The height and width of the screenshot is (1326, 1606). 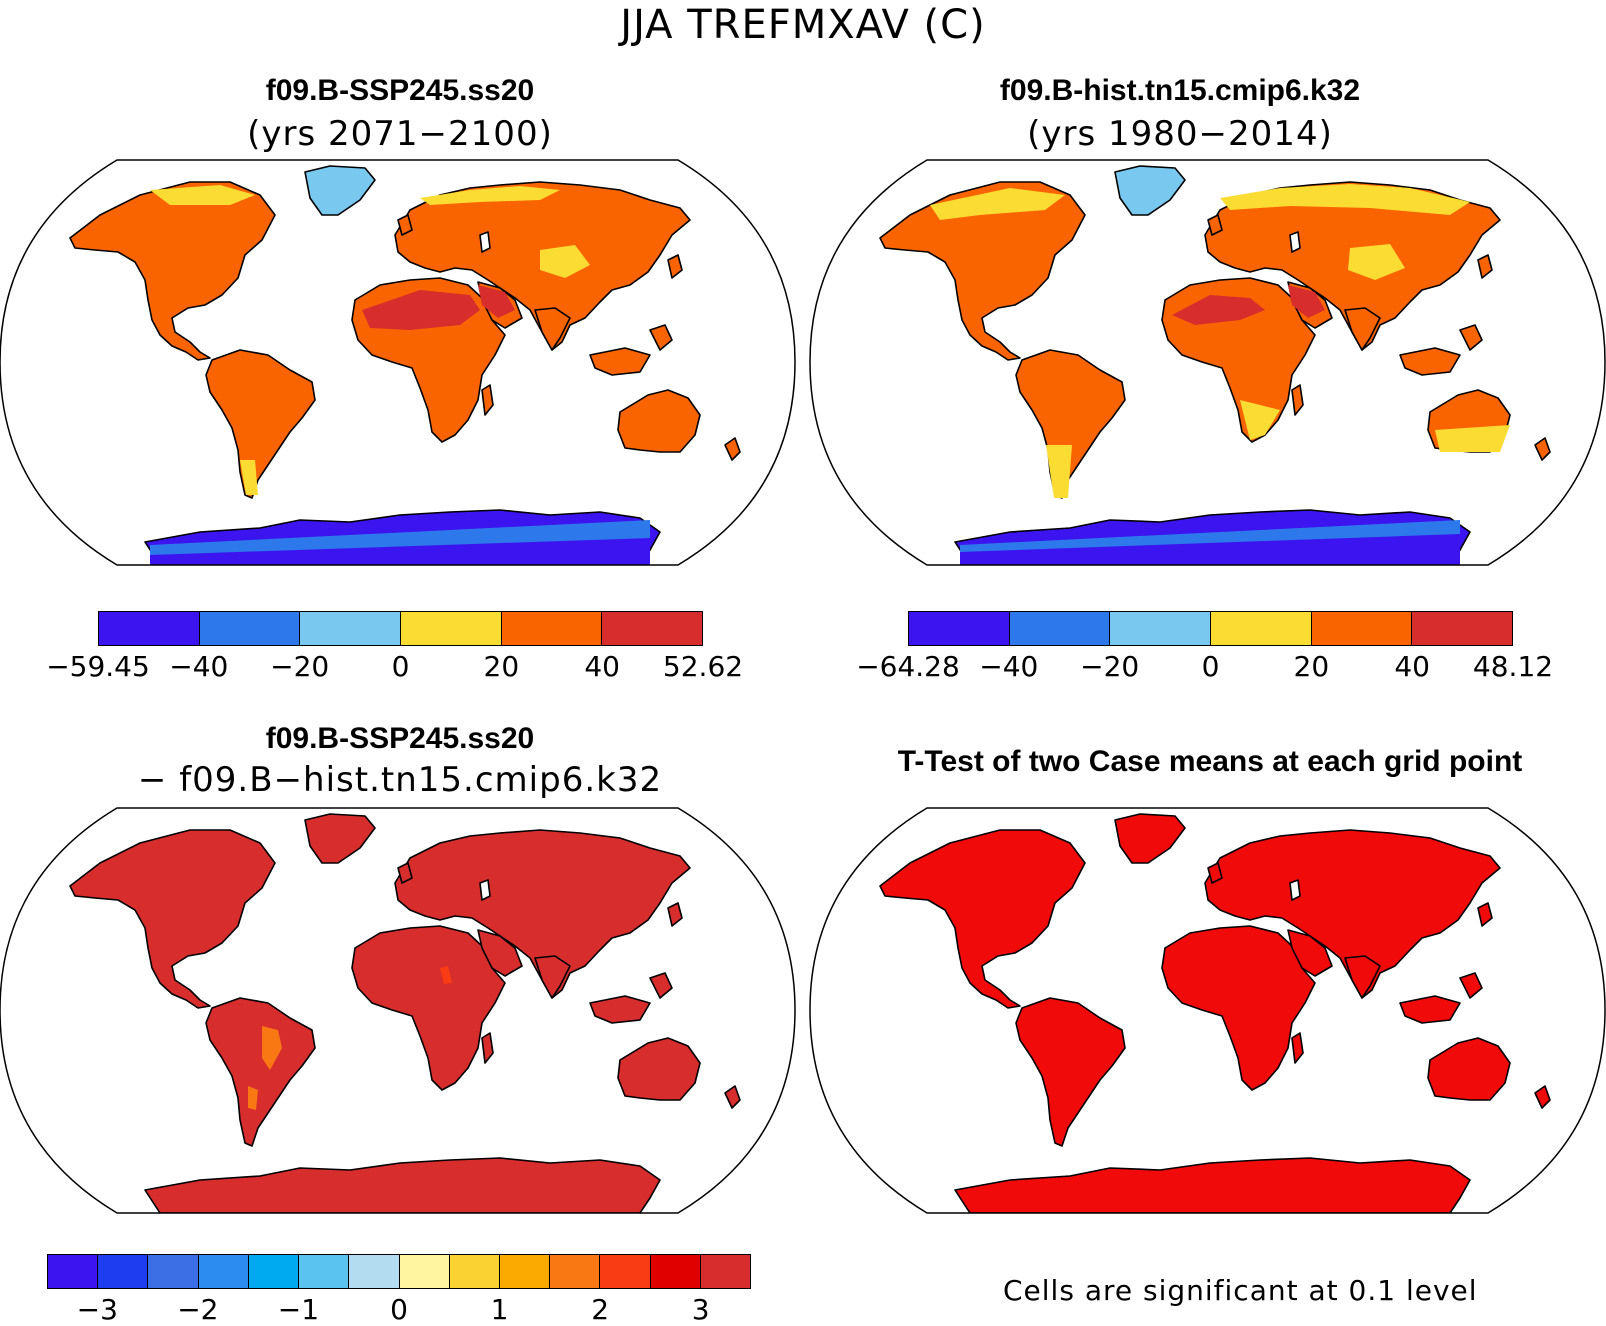 I want to click on land-eurasia, so click(x=542, y=914).